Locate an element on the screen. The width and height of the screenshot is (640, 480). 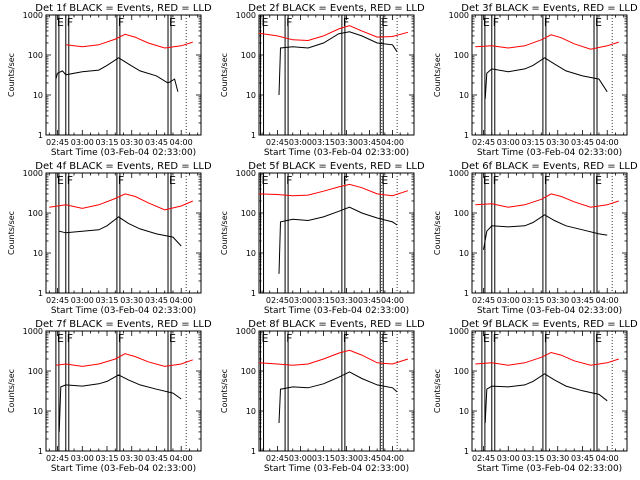
chart-title: Det 3f BLACK = Events, RED = LLD is located at coordinates (549, 8).